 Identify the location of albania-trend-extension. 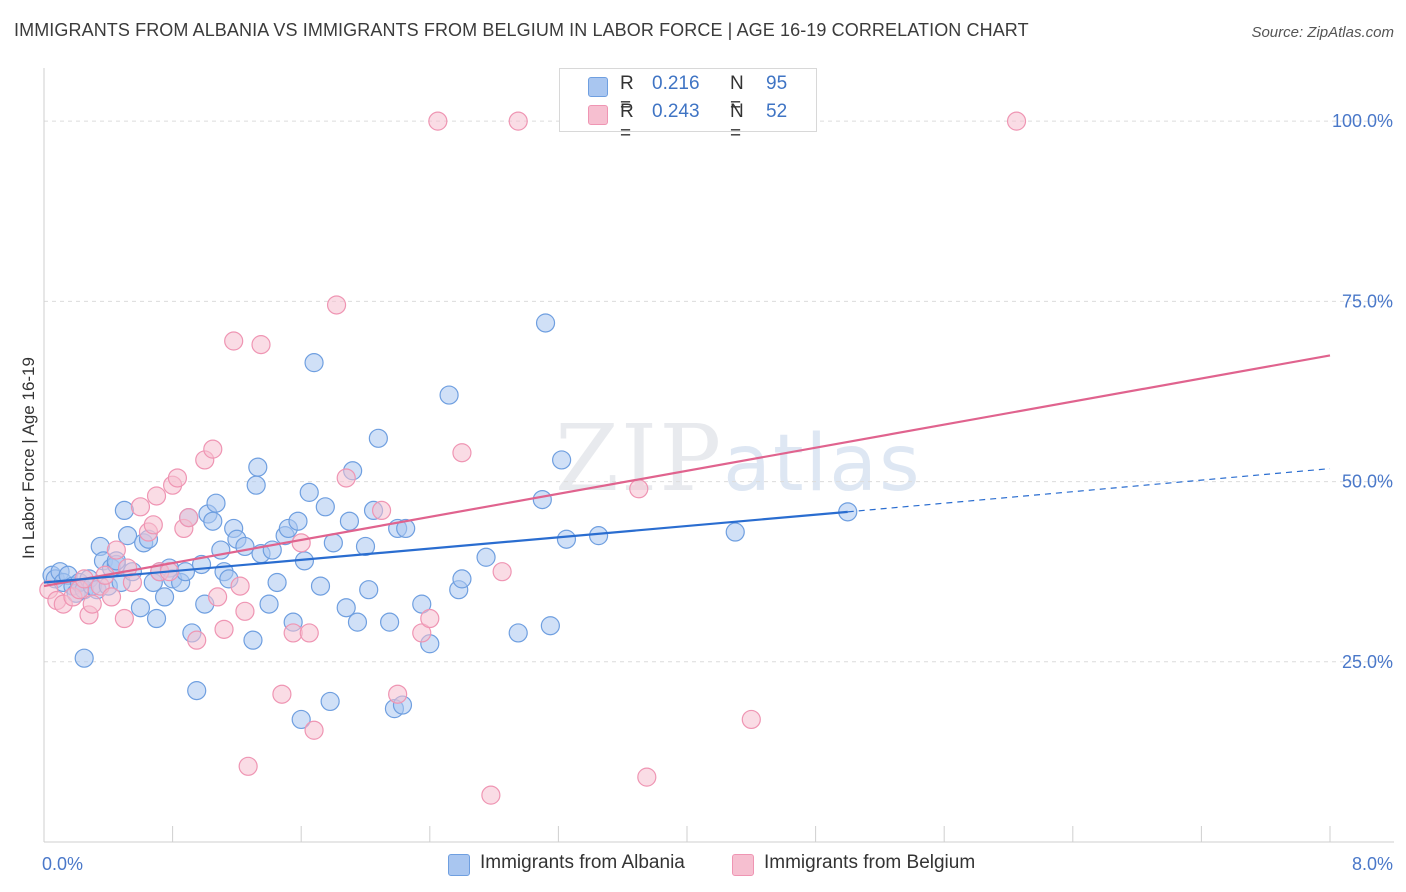
(1089, 490).